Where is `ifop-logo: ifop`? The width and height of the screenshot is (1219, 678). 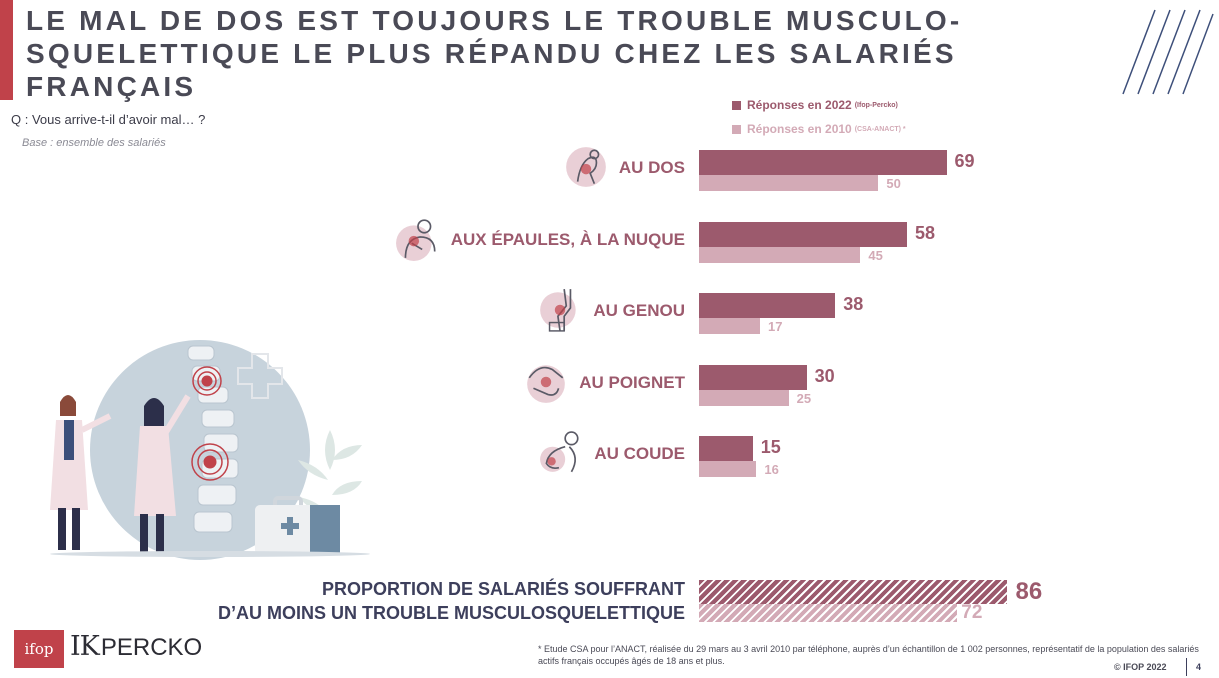
ifop-logo: ifop is located at coordinates (39, 649).